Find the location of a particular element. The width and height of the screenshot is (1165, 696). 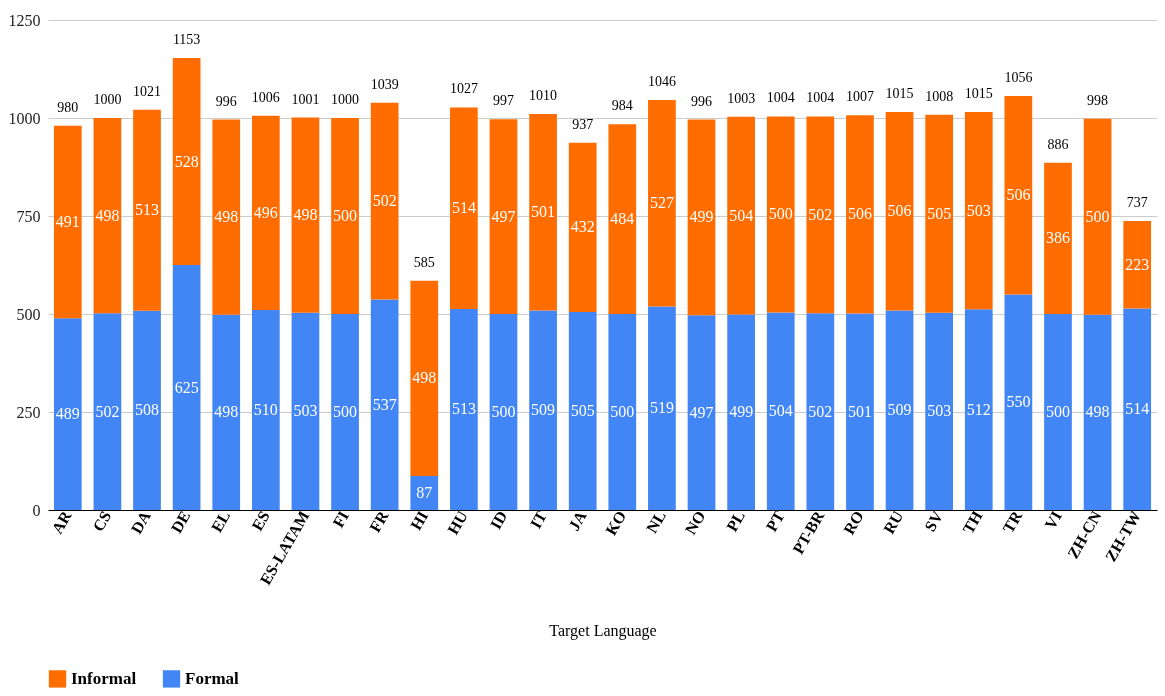

data-label: 510 is located at coordinates (265, 410).